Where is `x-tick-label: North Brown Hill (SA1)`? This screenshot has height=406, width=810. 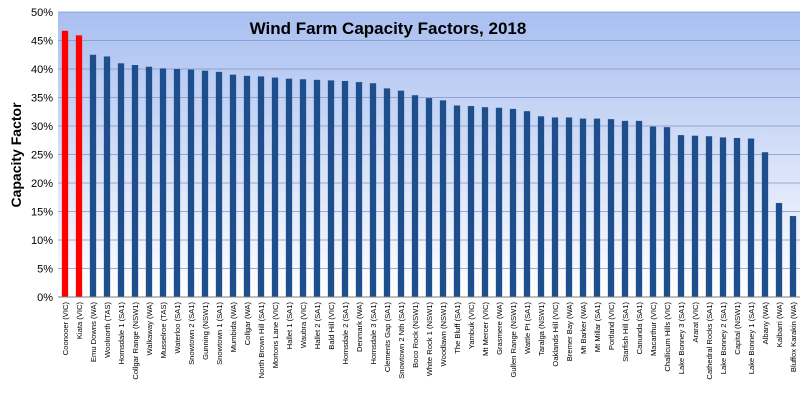 x-tick-label: North Brown Hill (SA1) is located at coordinates (261, 340).